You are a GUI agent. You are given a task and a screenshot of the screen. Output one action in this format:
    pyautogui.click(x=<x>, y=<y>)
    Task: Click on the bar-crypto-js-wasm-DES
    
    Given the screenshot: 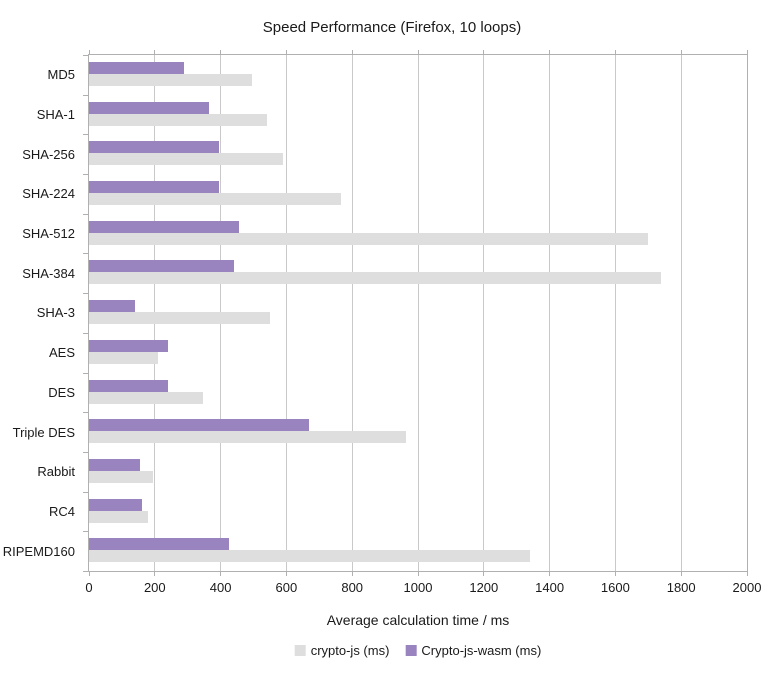 What is the action you would take?
    pyautogui.click(x=128, y=385)
    